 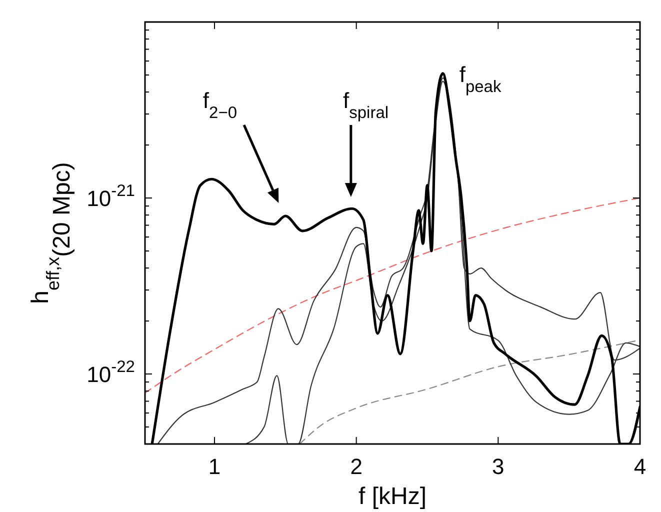 I want to click on x-tick-label: 4, so click(x=640, y=466).